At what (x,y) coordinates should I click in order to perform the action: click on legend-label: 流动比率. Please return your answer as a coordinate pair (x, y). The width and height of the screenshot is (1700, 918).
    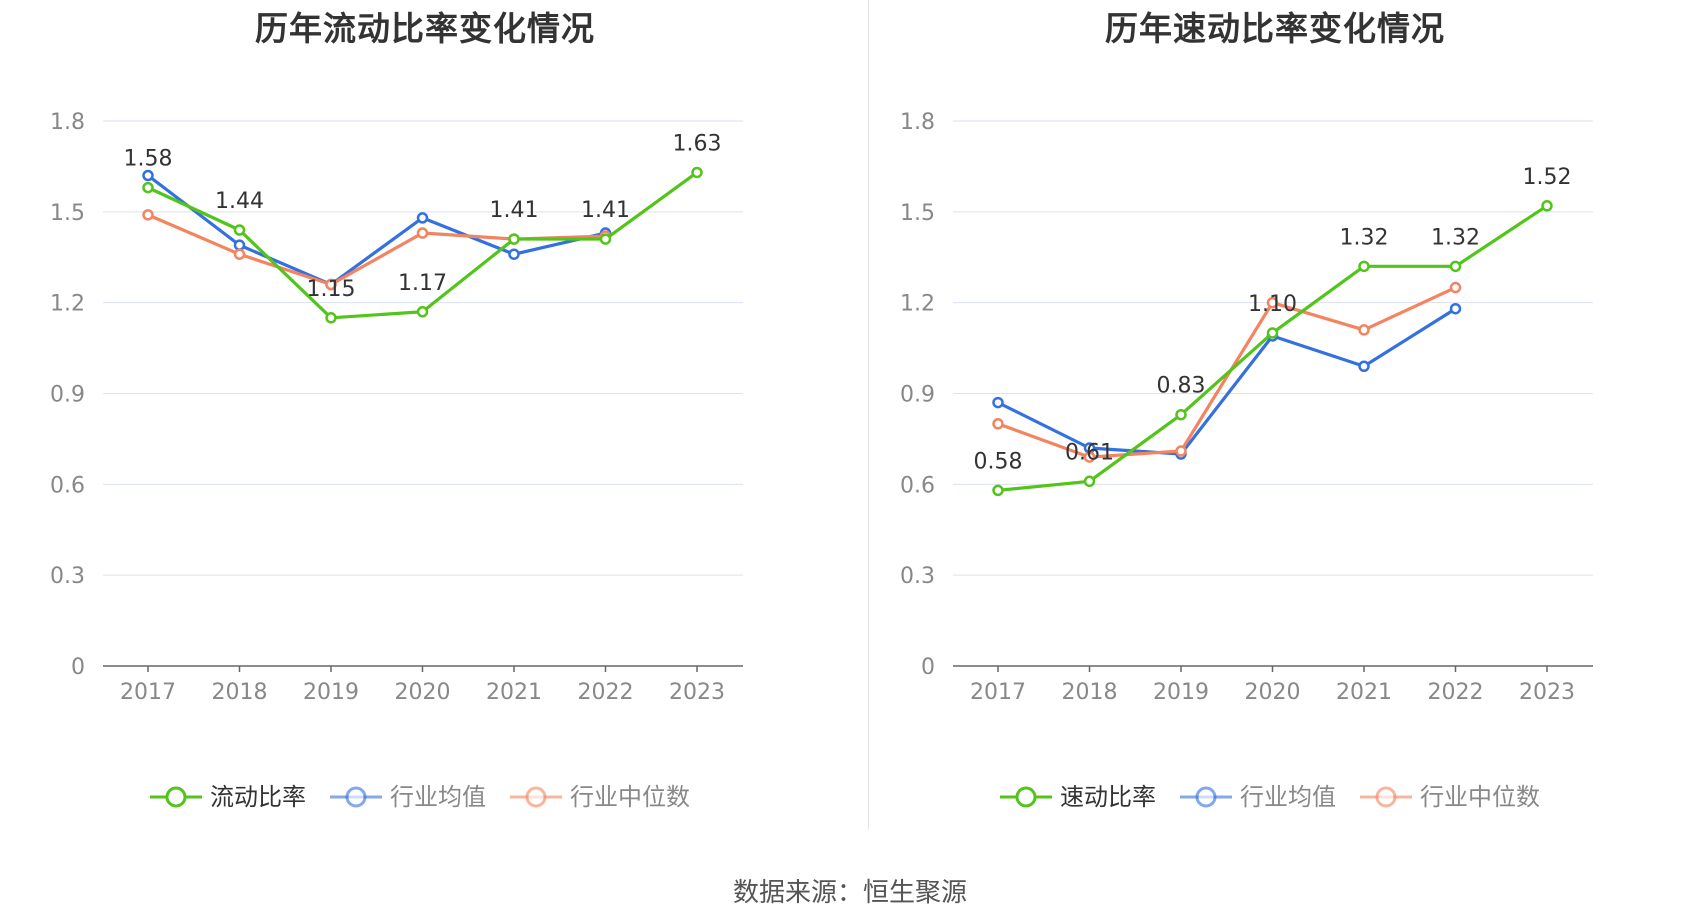
    Looking at the image, I should click on (258, 797).